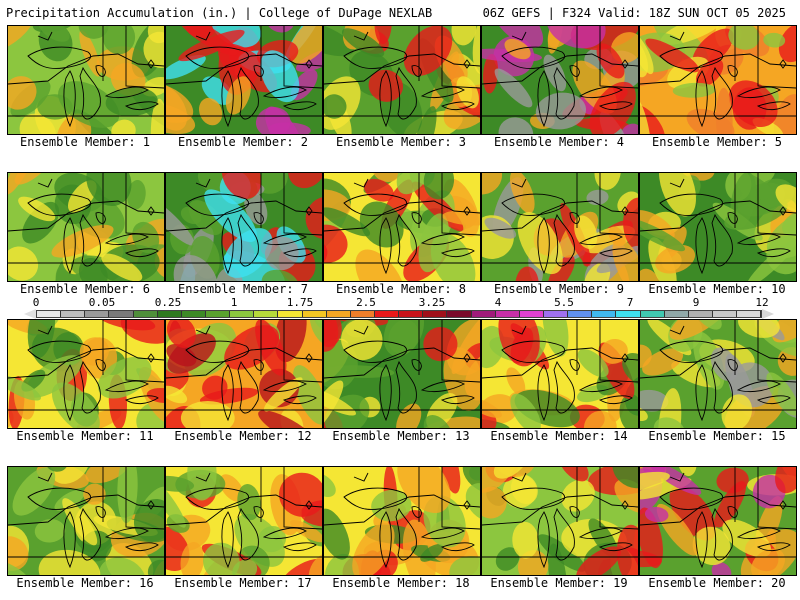 The image size is (800, 600). What do you see at coordinates (243, 142) in the screenshot?
I see `member-label: Ensemble Member: 2` at bounding box center [243, 142].